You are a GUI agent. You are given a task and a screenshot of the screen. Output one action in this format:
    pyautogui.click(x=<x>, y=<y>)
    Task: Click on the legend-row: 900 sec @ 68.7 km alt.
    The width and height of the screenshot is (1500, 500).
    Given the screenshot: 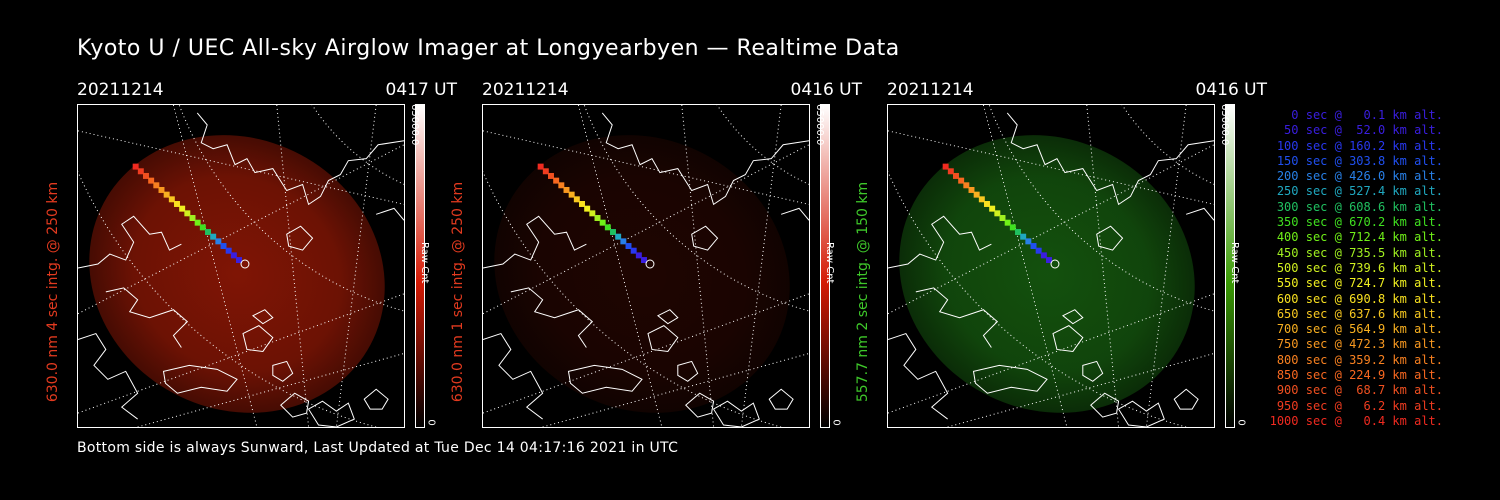 What is the action you would take?
    pyautogui.click(x=1359, y=390)
    